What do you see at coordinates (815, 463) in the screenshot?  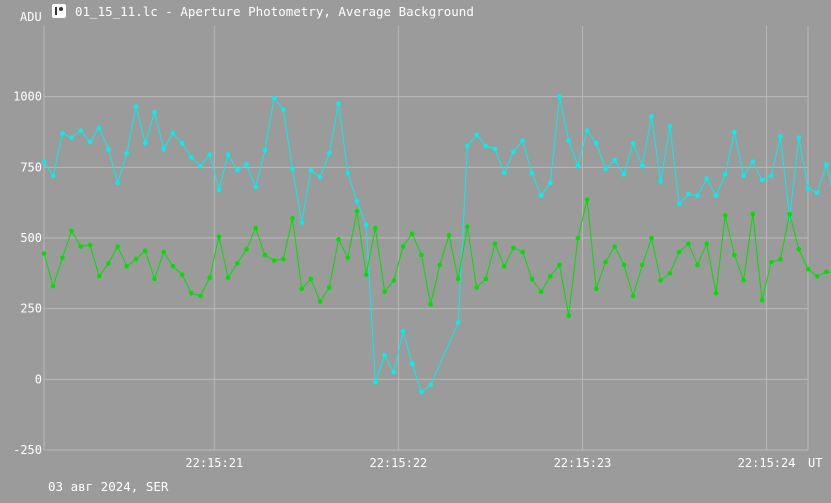 I see `x-axis-unit-label: UT` at bounding box center [815, 463].